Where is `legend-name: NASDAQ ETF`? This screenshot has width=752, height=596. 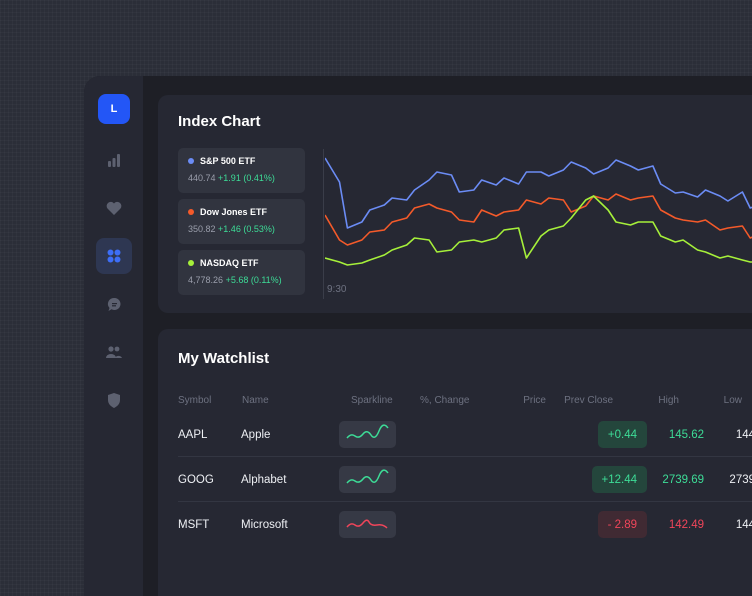
legend-name: NASDAQ ETF is located at coordinates (229, 263).